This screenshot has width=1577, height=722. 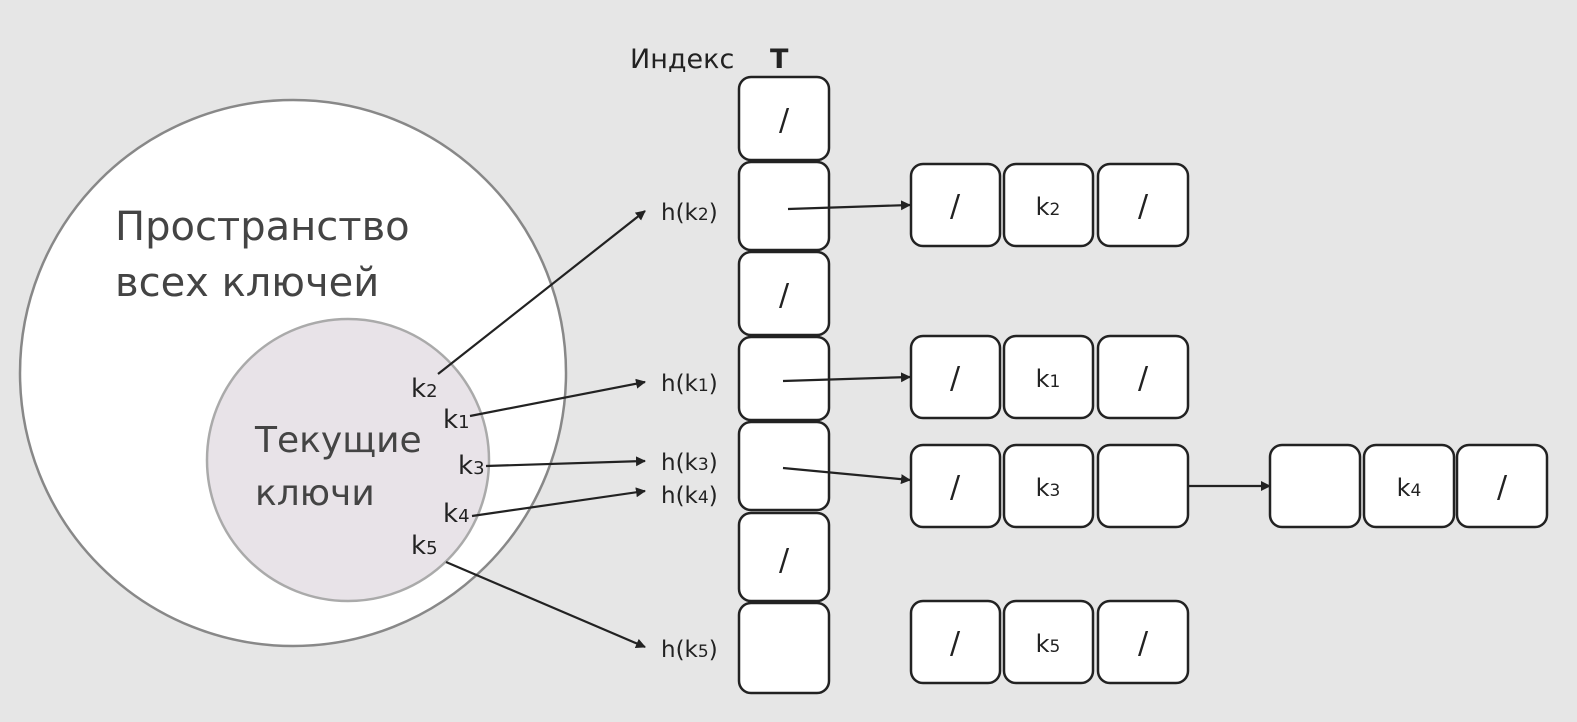 I want to click on key-label-k1: k1, so click(x=456, y=420).